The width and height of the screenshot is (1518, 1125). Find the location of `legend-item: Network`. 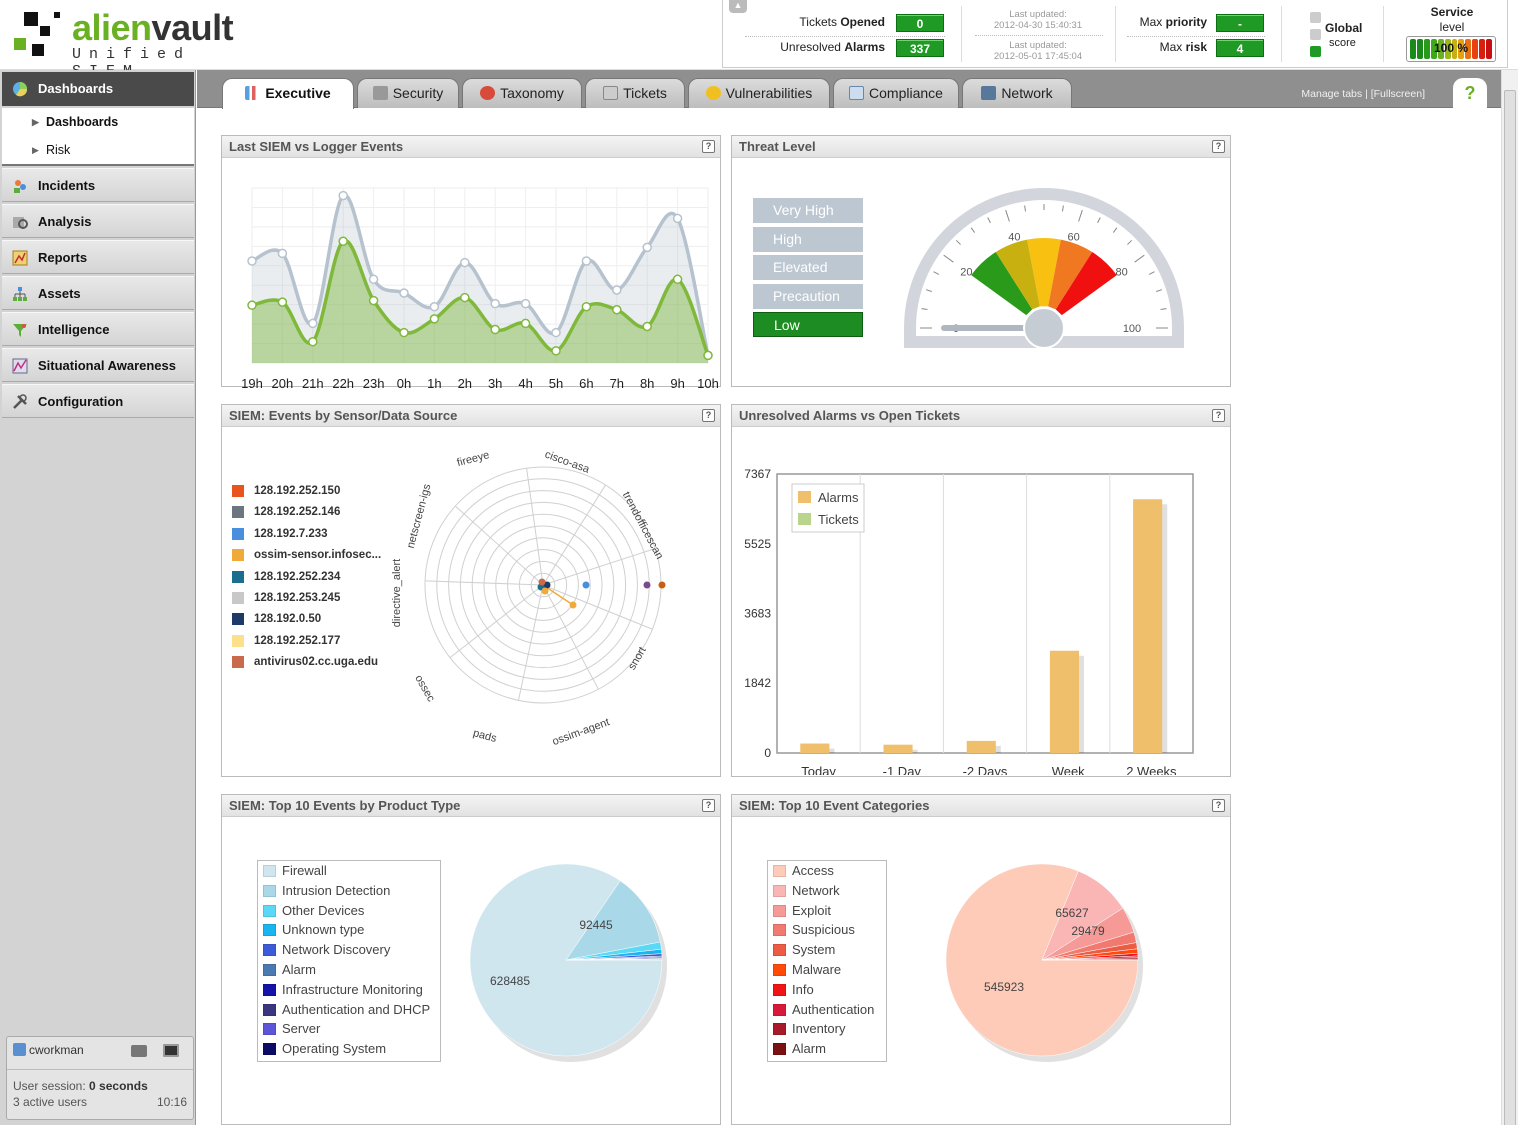

legend-item: Network is located at coordinates (827, 891).